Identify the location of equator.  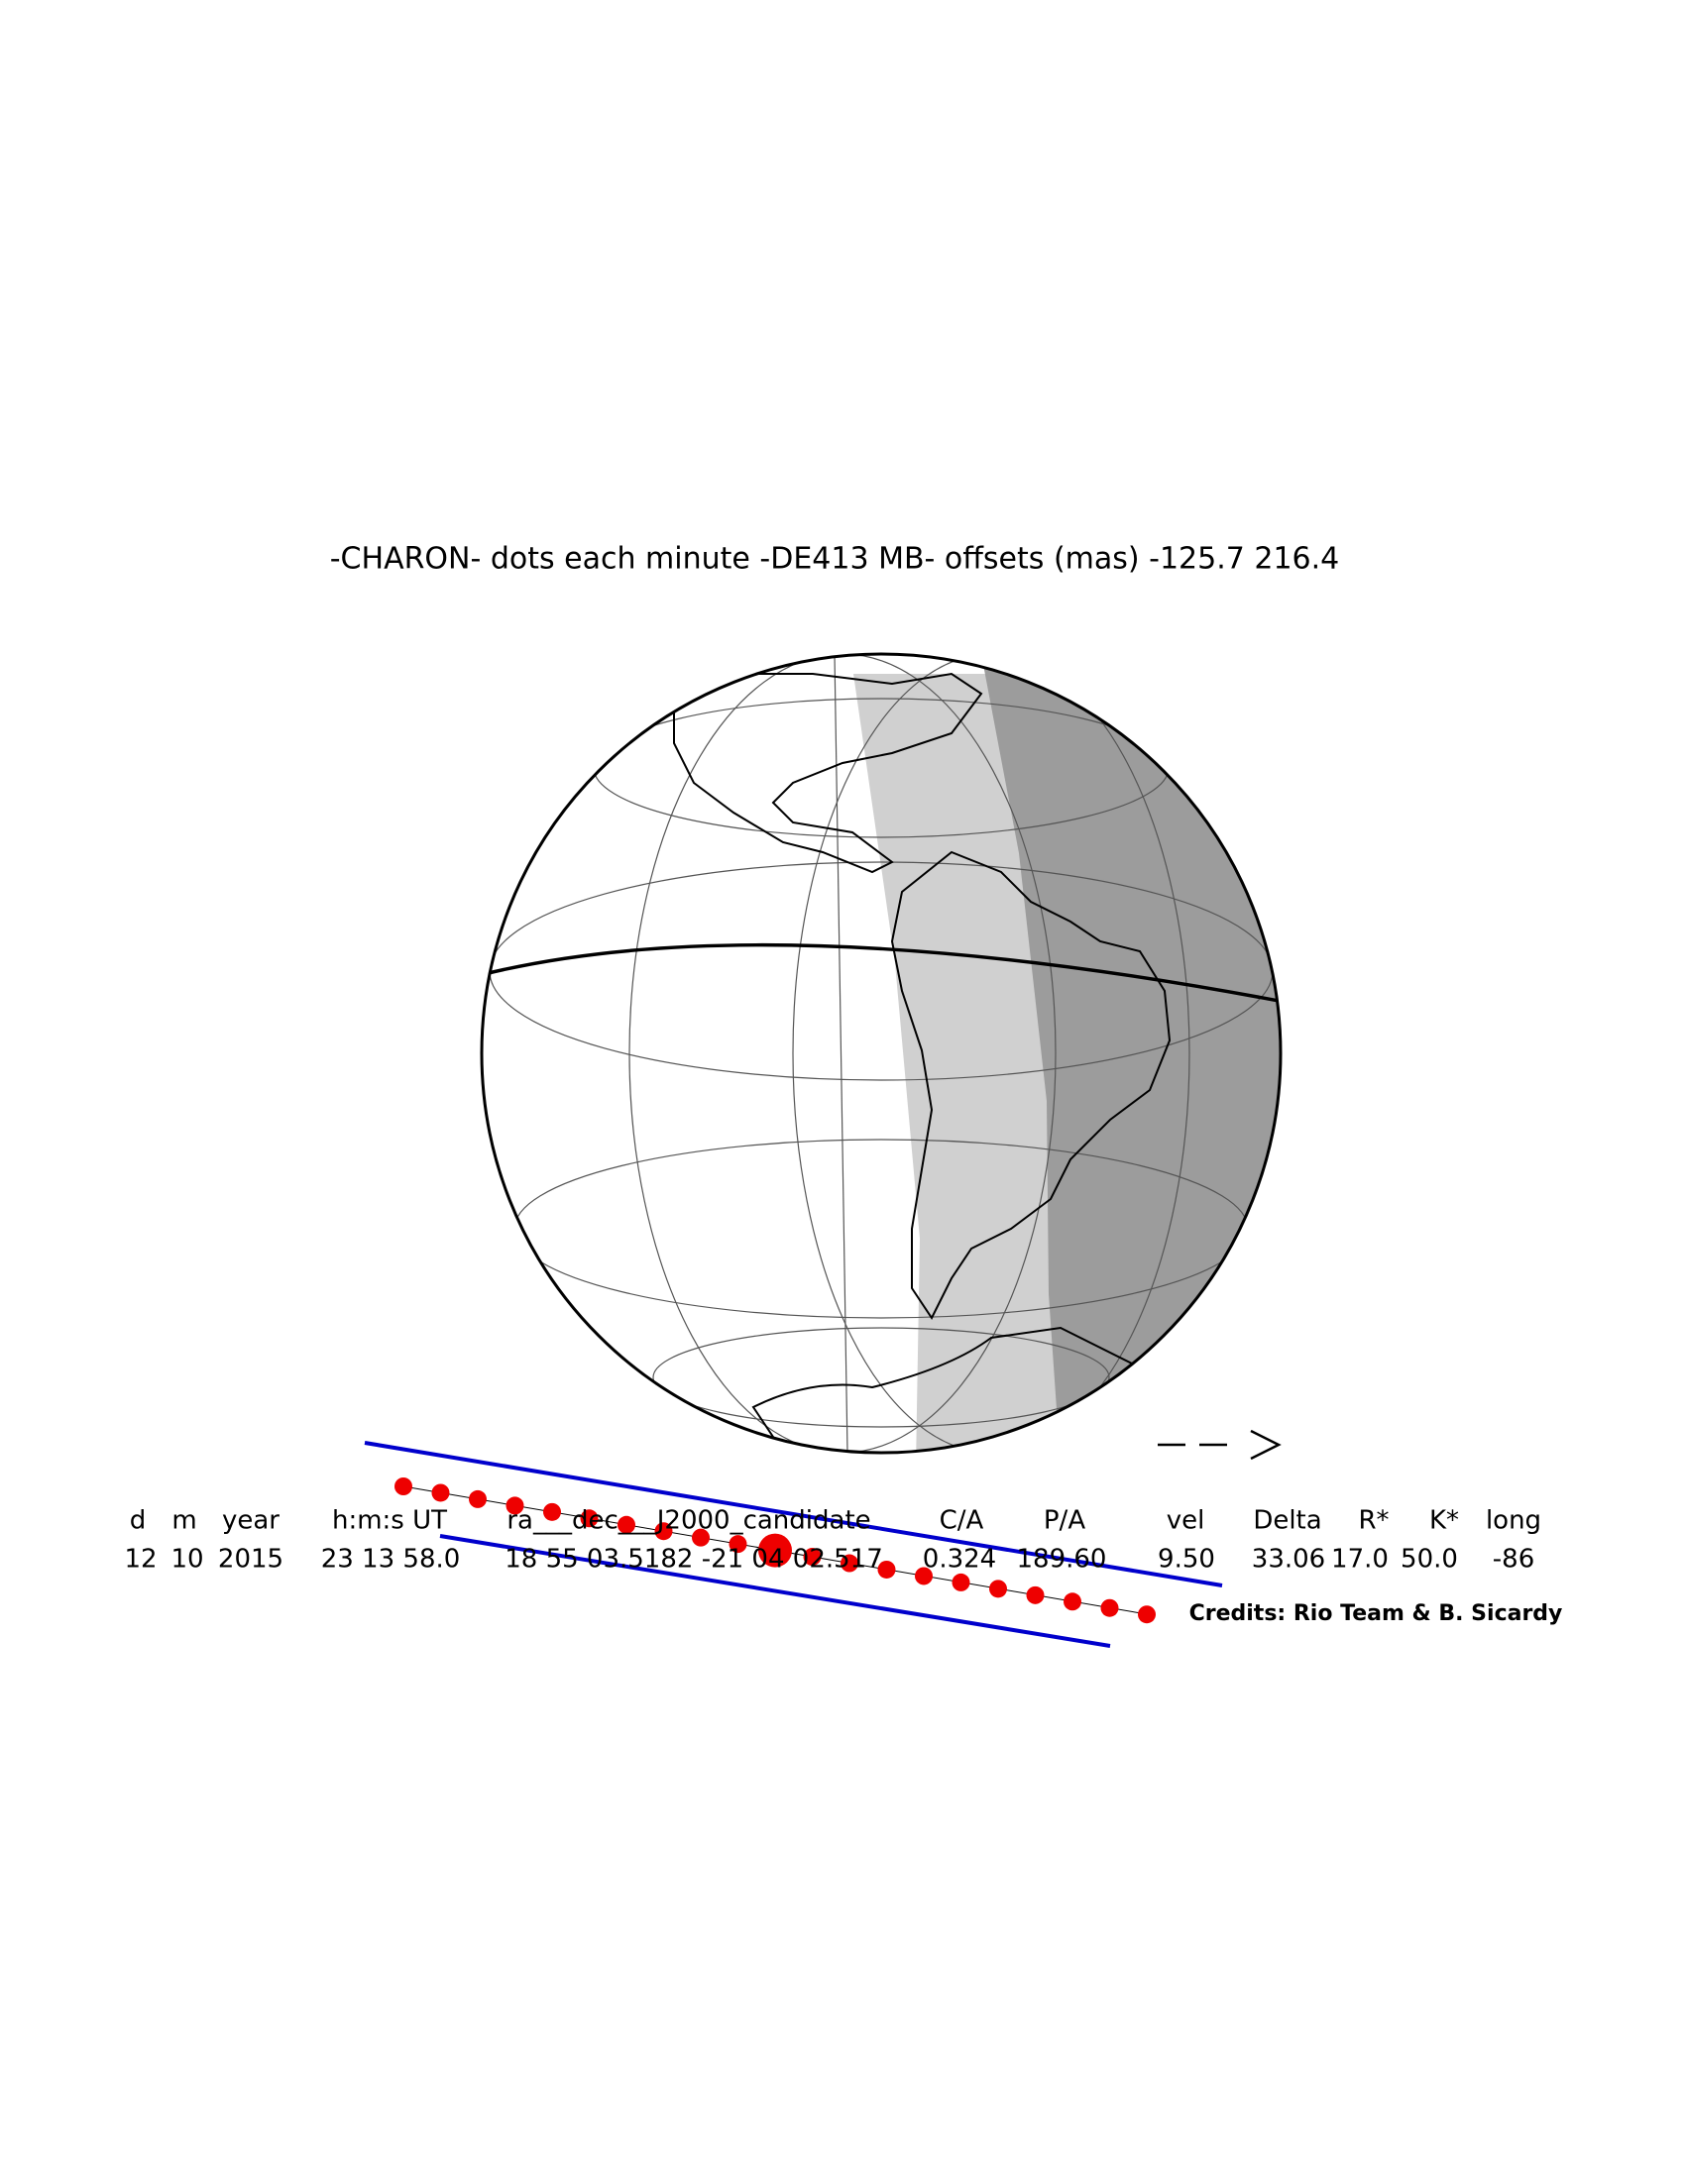
(881, 992).